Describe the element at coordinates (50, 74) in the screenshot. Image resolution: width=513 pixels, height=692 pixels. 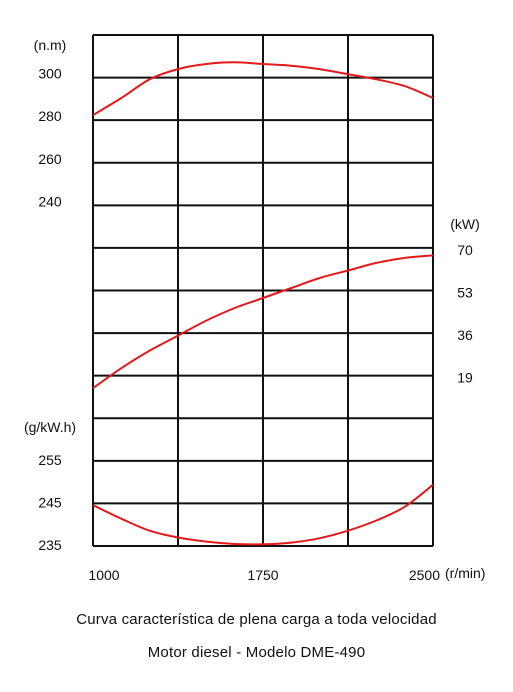
I see `torque-tick-label: 300` at that location.